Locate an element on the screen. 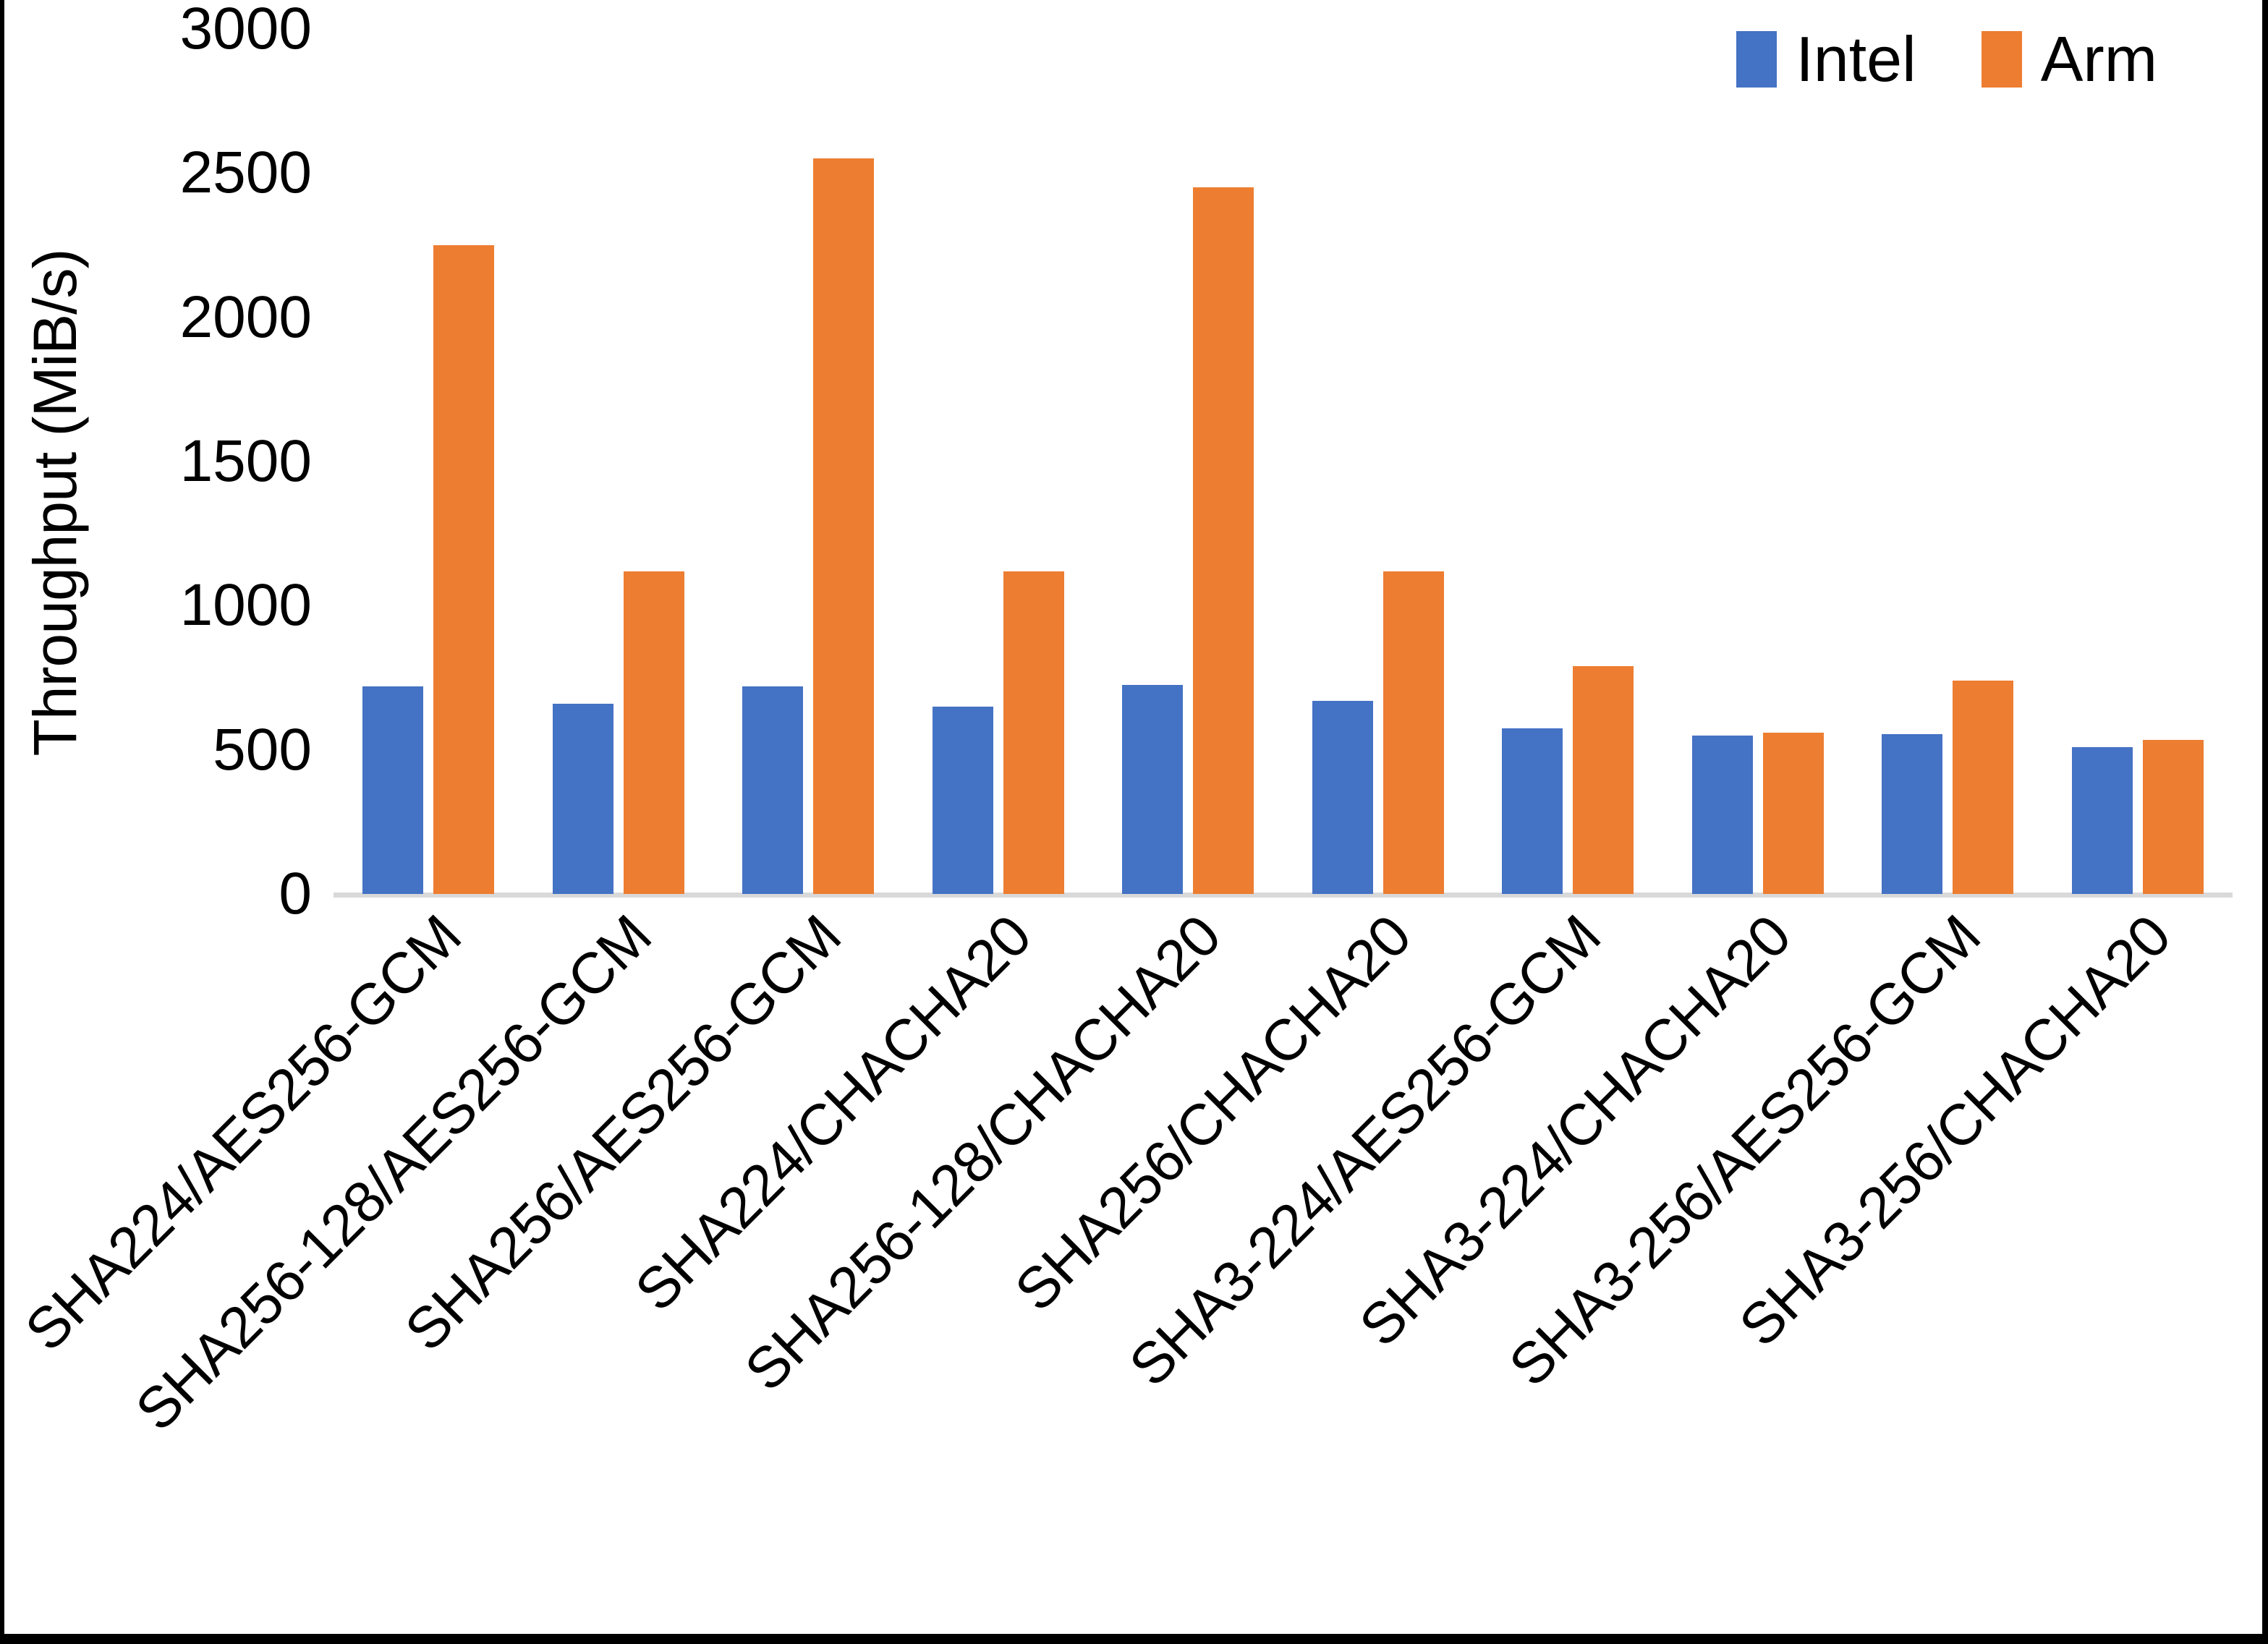  legend-item-intel: Intel is located at coordinates (1826, 59).